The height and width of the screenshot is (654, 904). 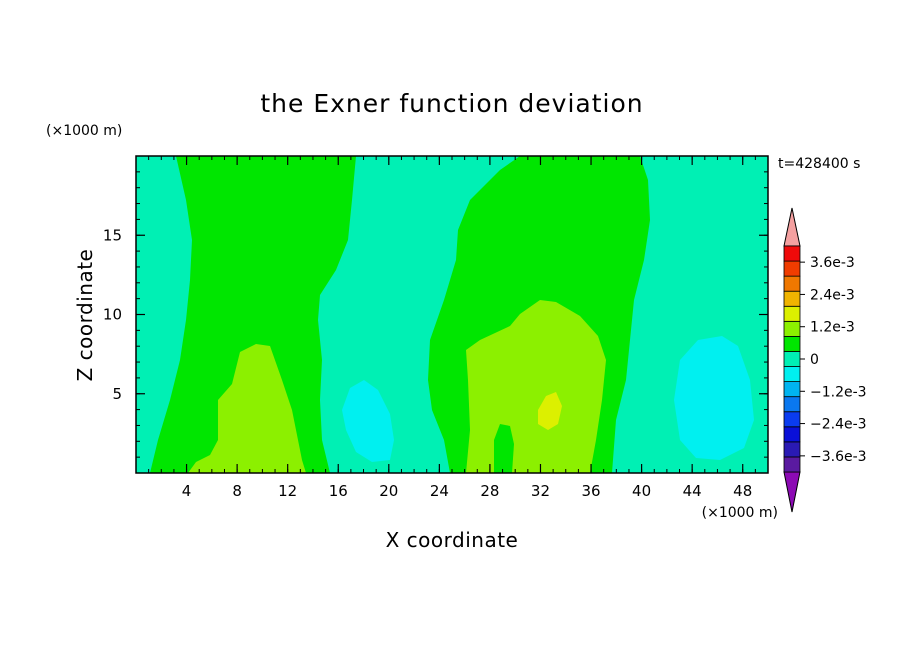 I want to click on colorbar-under-triangle, so click(x=792, y=492).